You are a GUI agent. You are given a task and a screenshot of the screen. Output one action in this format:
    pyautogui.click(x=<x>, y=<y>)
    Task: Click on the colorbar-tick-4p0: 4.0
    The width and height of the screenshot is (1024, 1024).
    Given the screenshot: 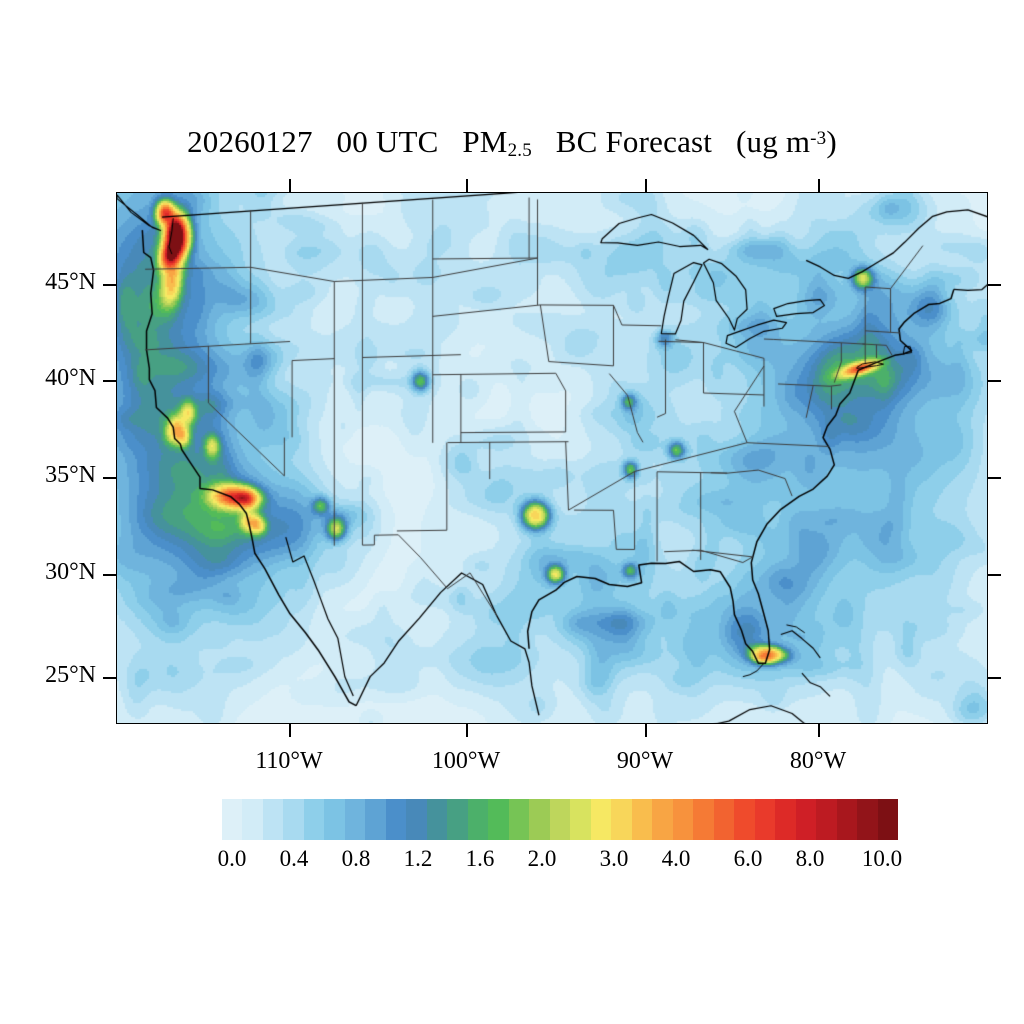 What is the action you would take?
    pyautogui.click(x=676, y=858)
    